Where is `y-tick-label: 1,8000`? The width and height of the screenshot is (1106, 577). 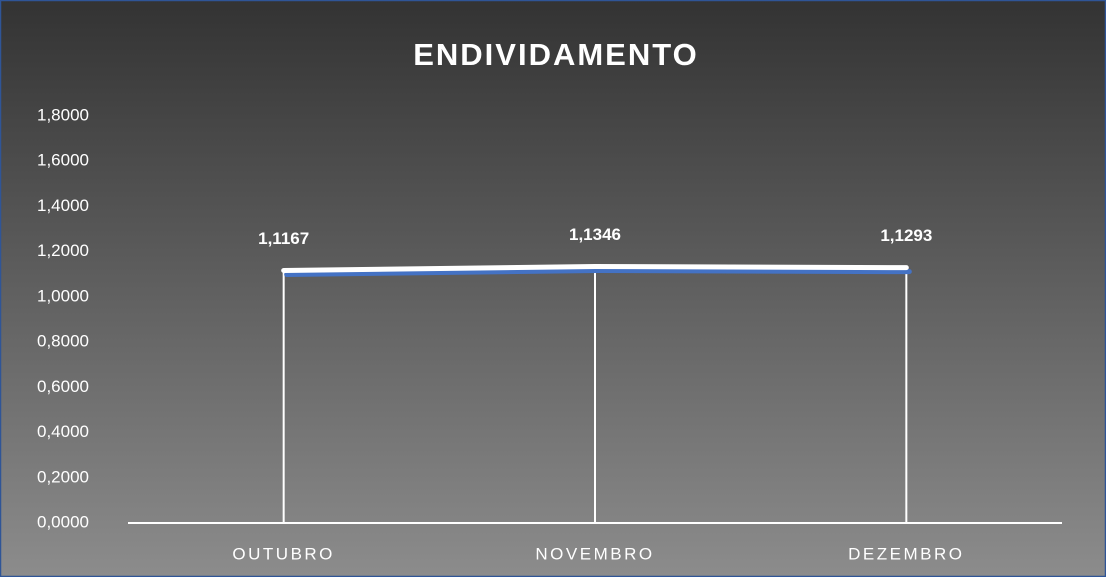 y-tick-label: 1,8000 is located at coordinates (63, 114).